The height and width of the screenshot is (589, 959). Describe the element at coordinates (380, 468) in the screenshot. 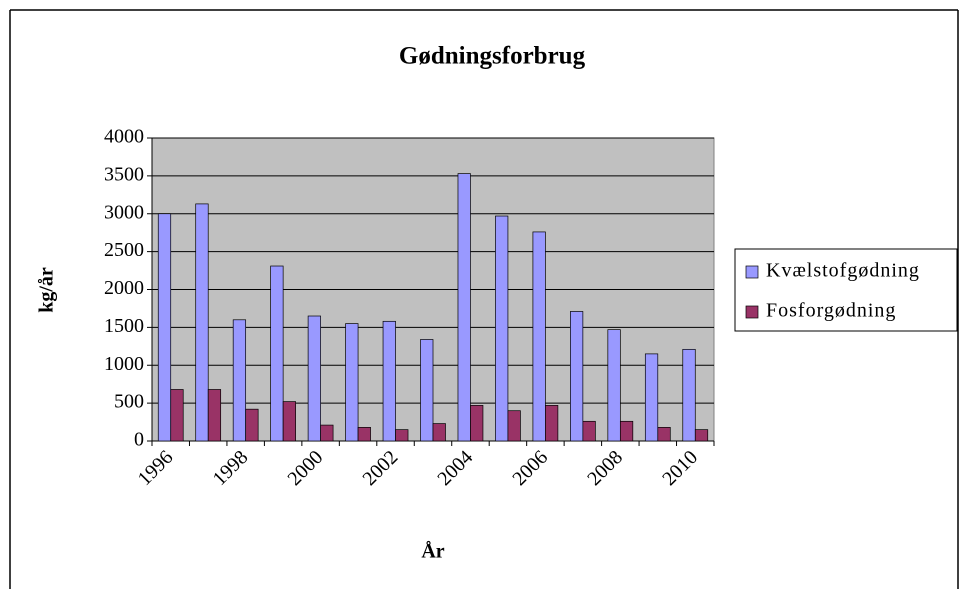

I see `x-tick-label: 2002` at that location.